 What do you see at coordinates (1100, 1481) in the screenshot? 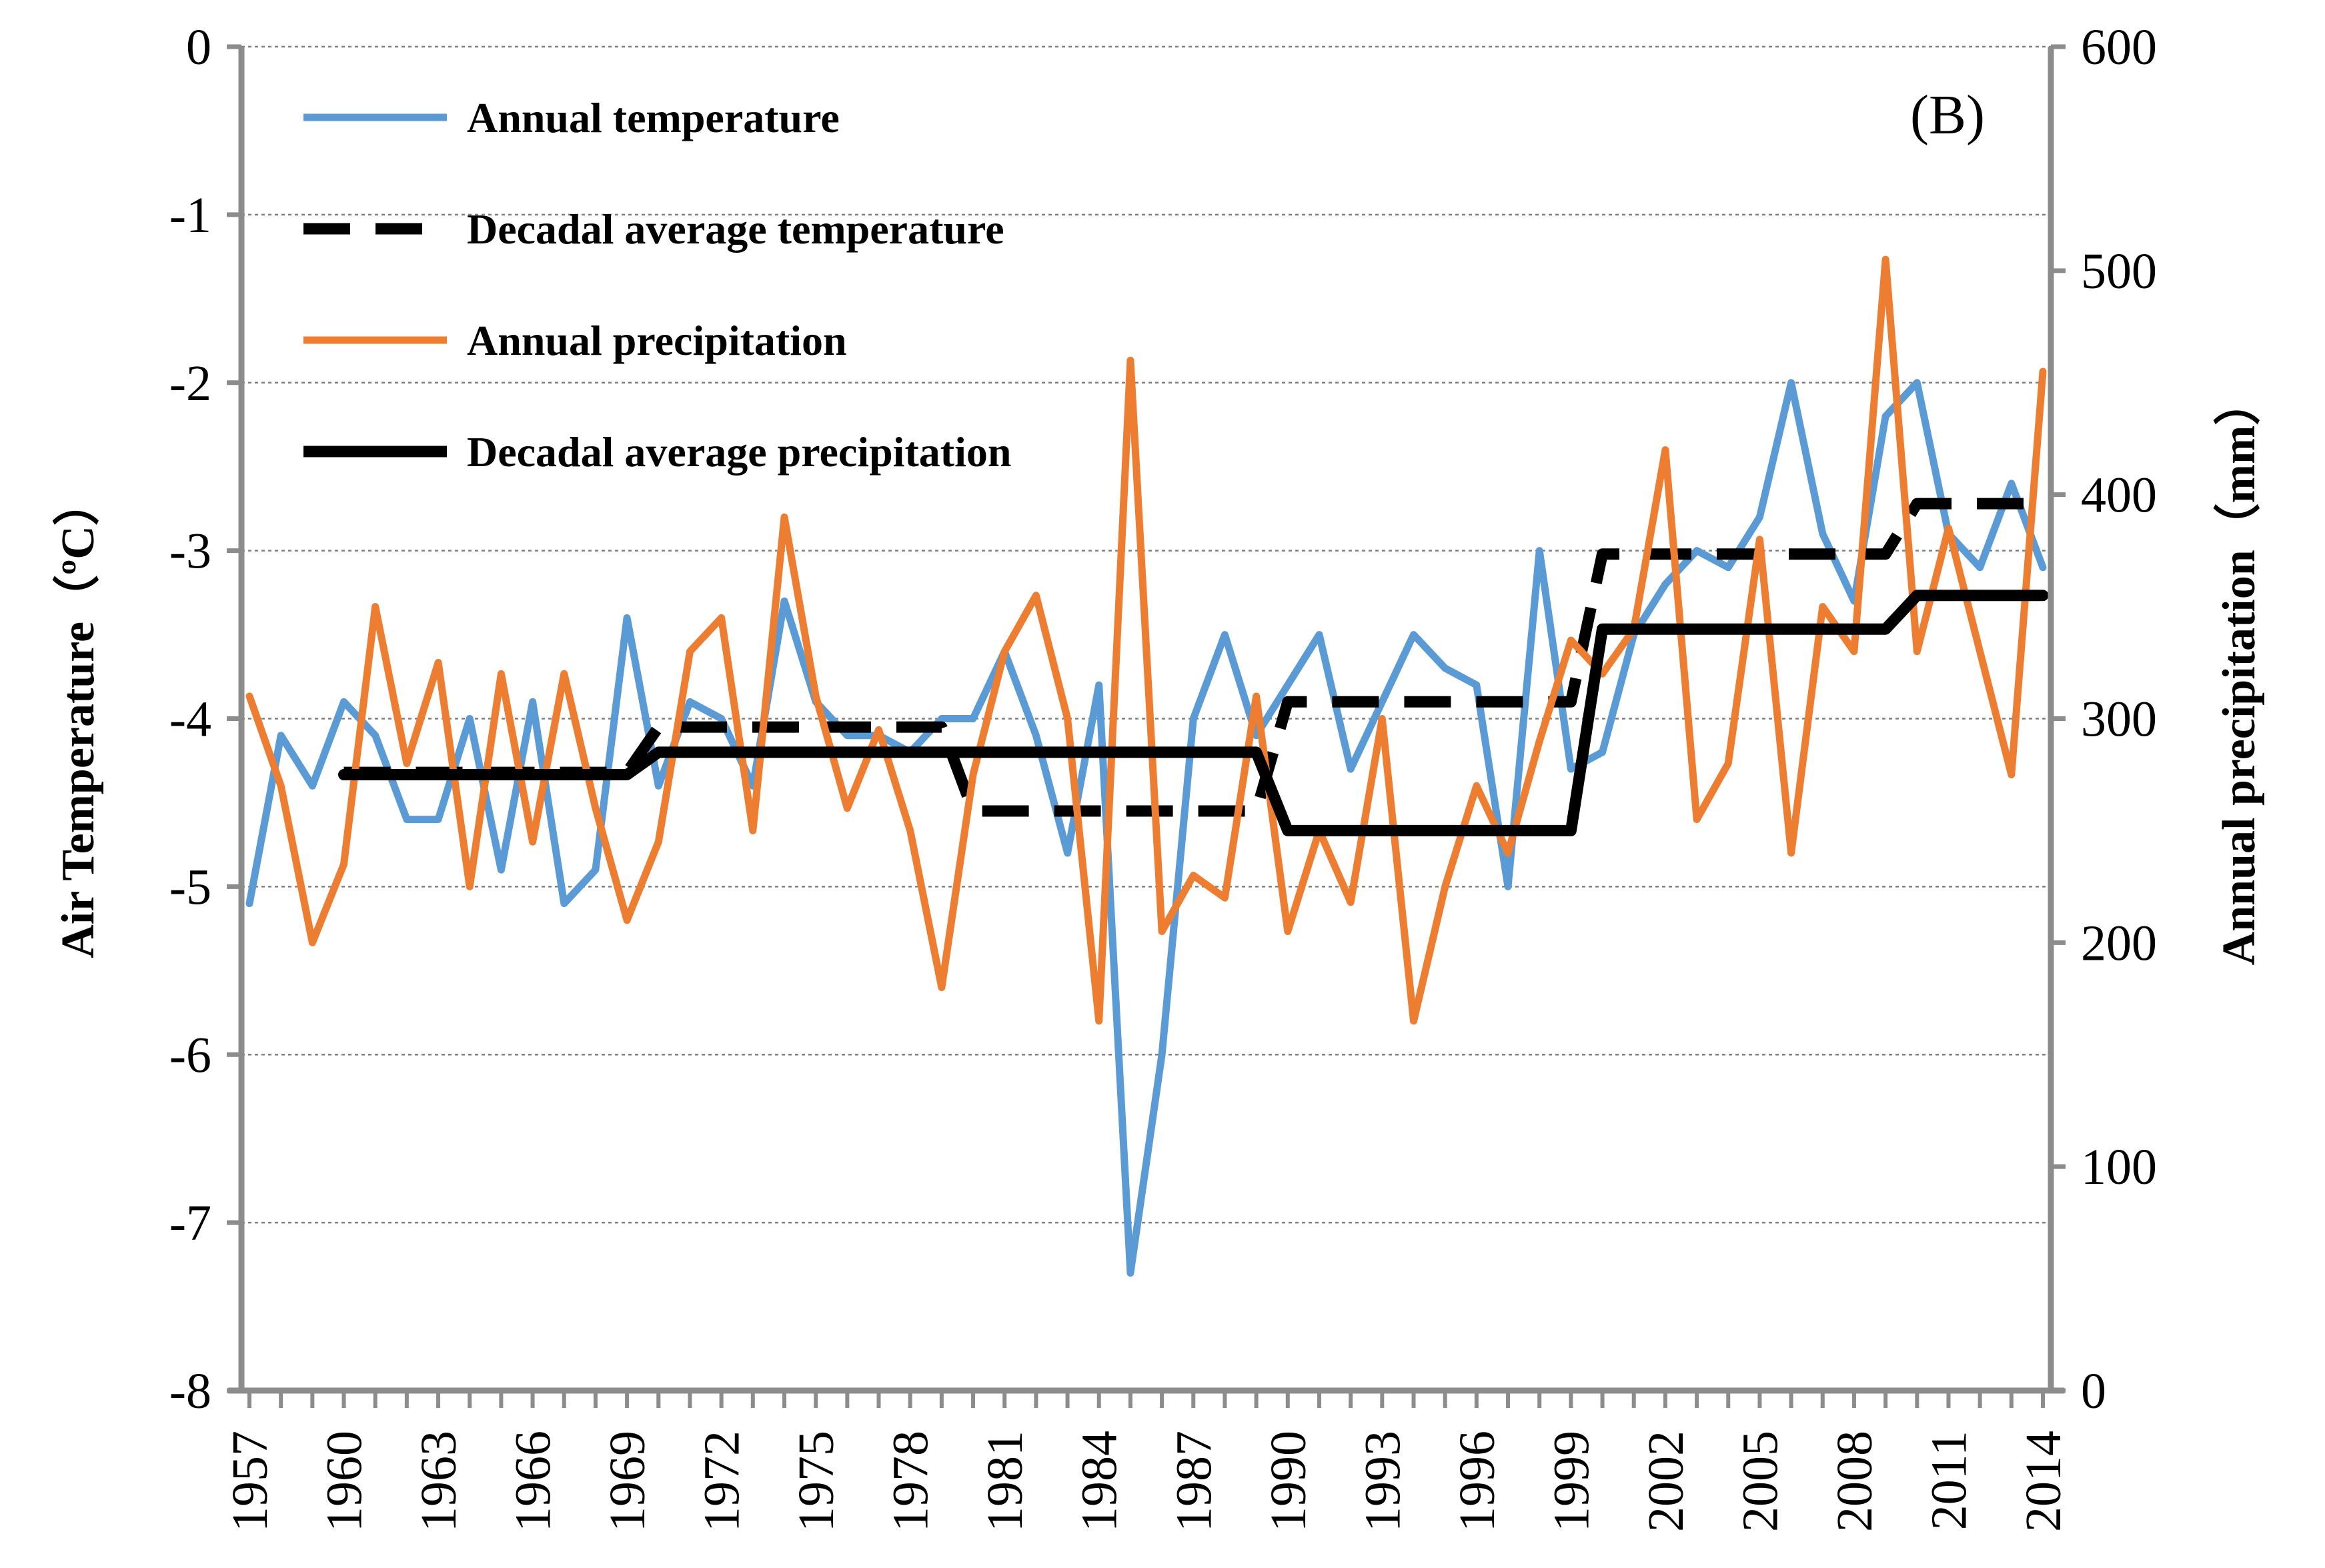
I see `x-tick-label: 1984` at bounding box center [1100, 1481].